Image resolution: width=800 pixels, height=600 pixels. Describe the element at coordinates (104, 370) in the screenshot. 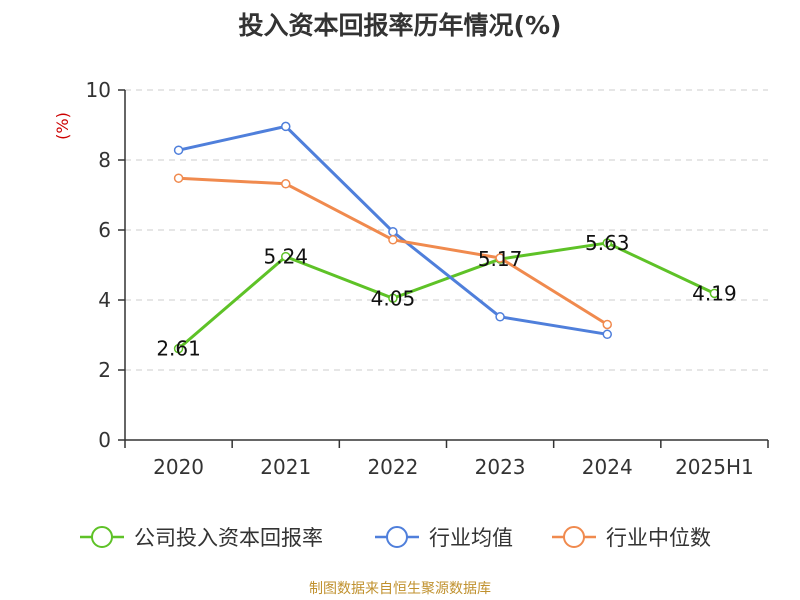

I see `y-tick-label: 2` at that location.